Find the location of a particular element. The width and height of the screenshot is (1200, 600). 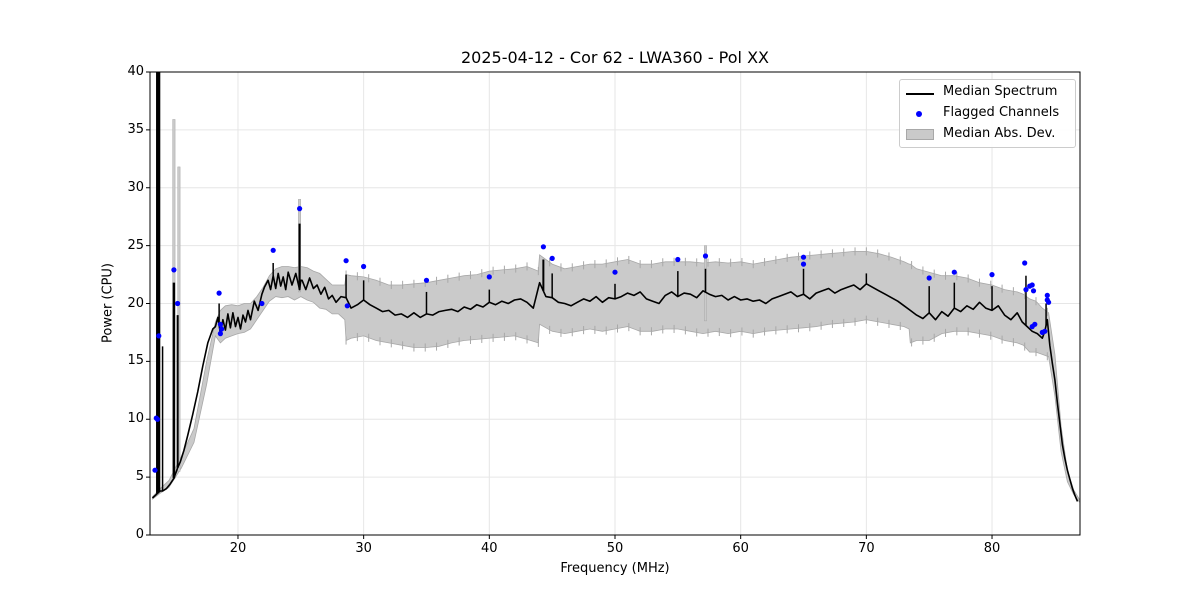

legend-item-flagged: Flagged Channels is located at coordinates (987, 114).